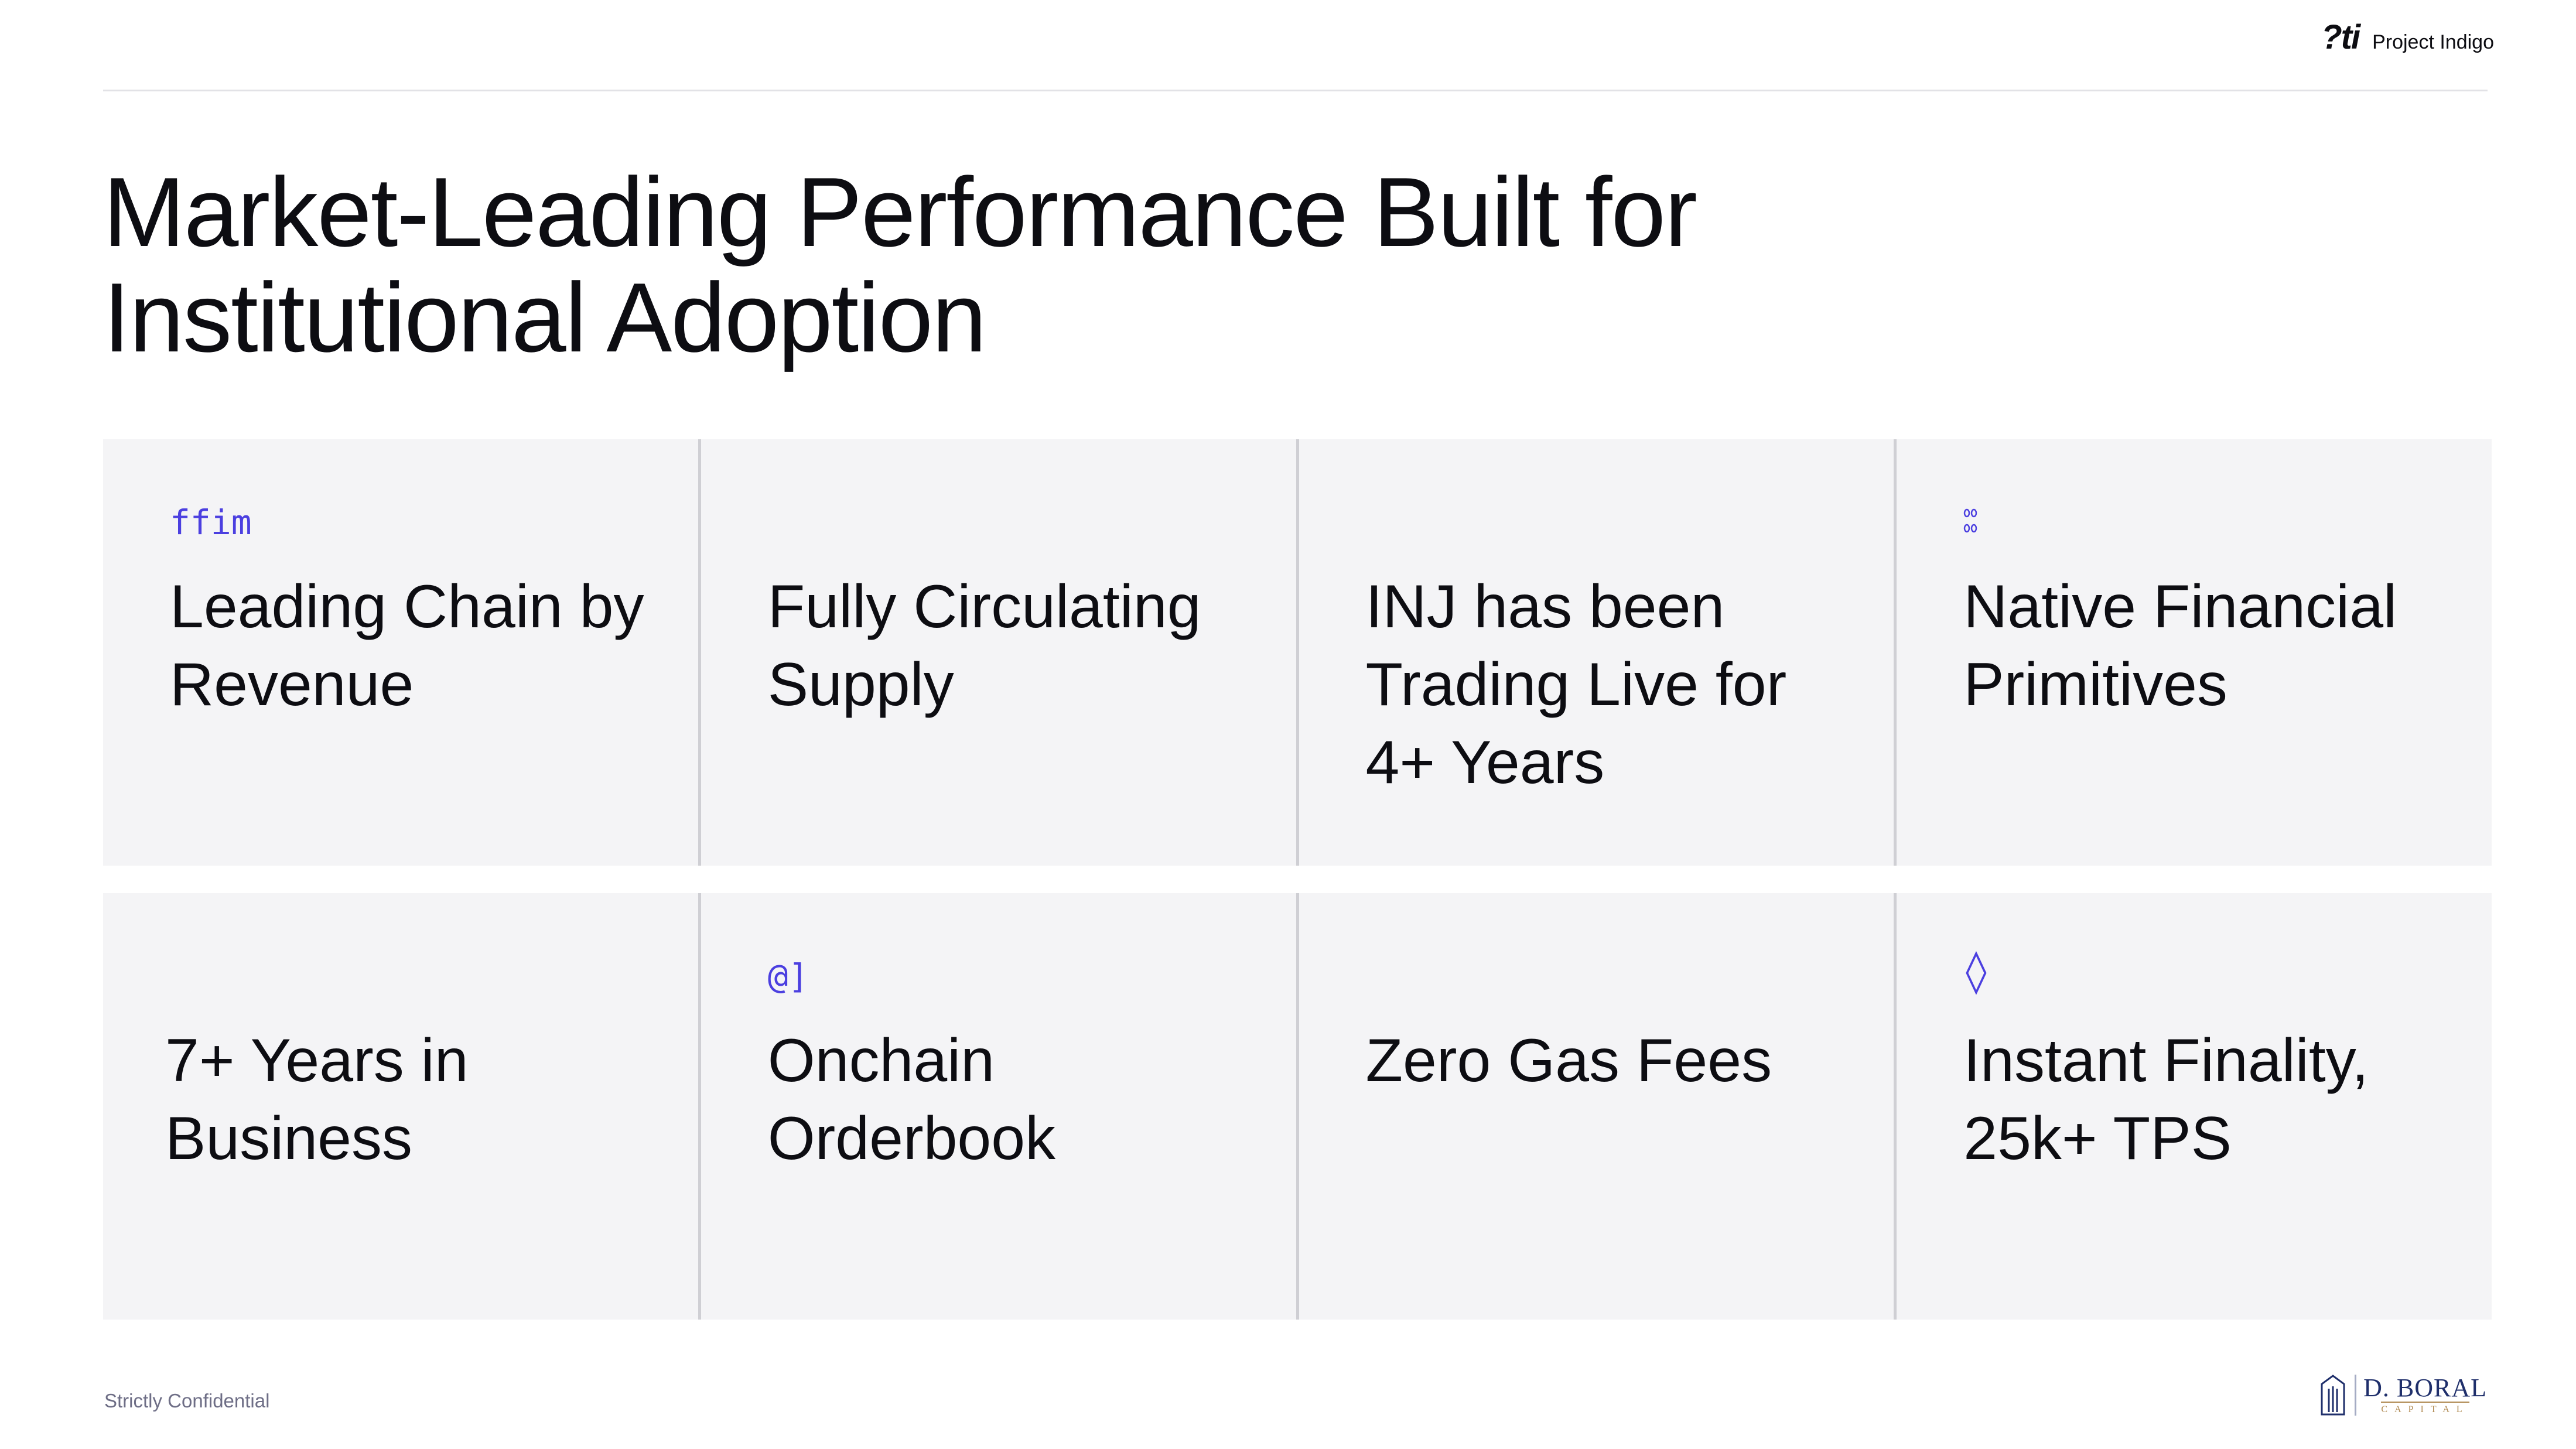 The height and width of the screenshot is (1449, 2576). Describe the element at coordinates (1595, 1106) in the screenshot. I see `feature-card-zero-gas: Zero Gas Fees` at that location.